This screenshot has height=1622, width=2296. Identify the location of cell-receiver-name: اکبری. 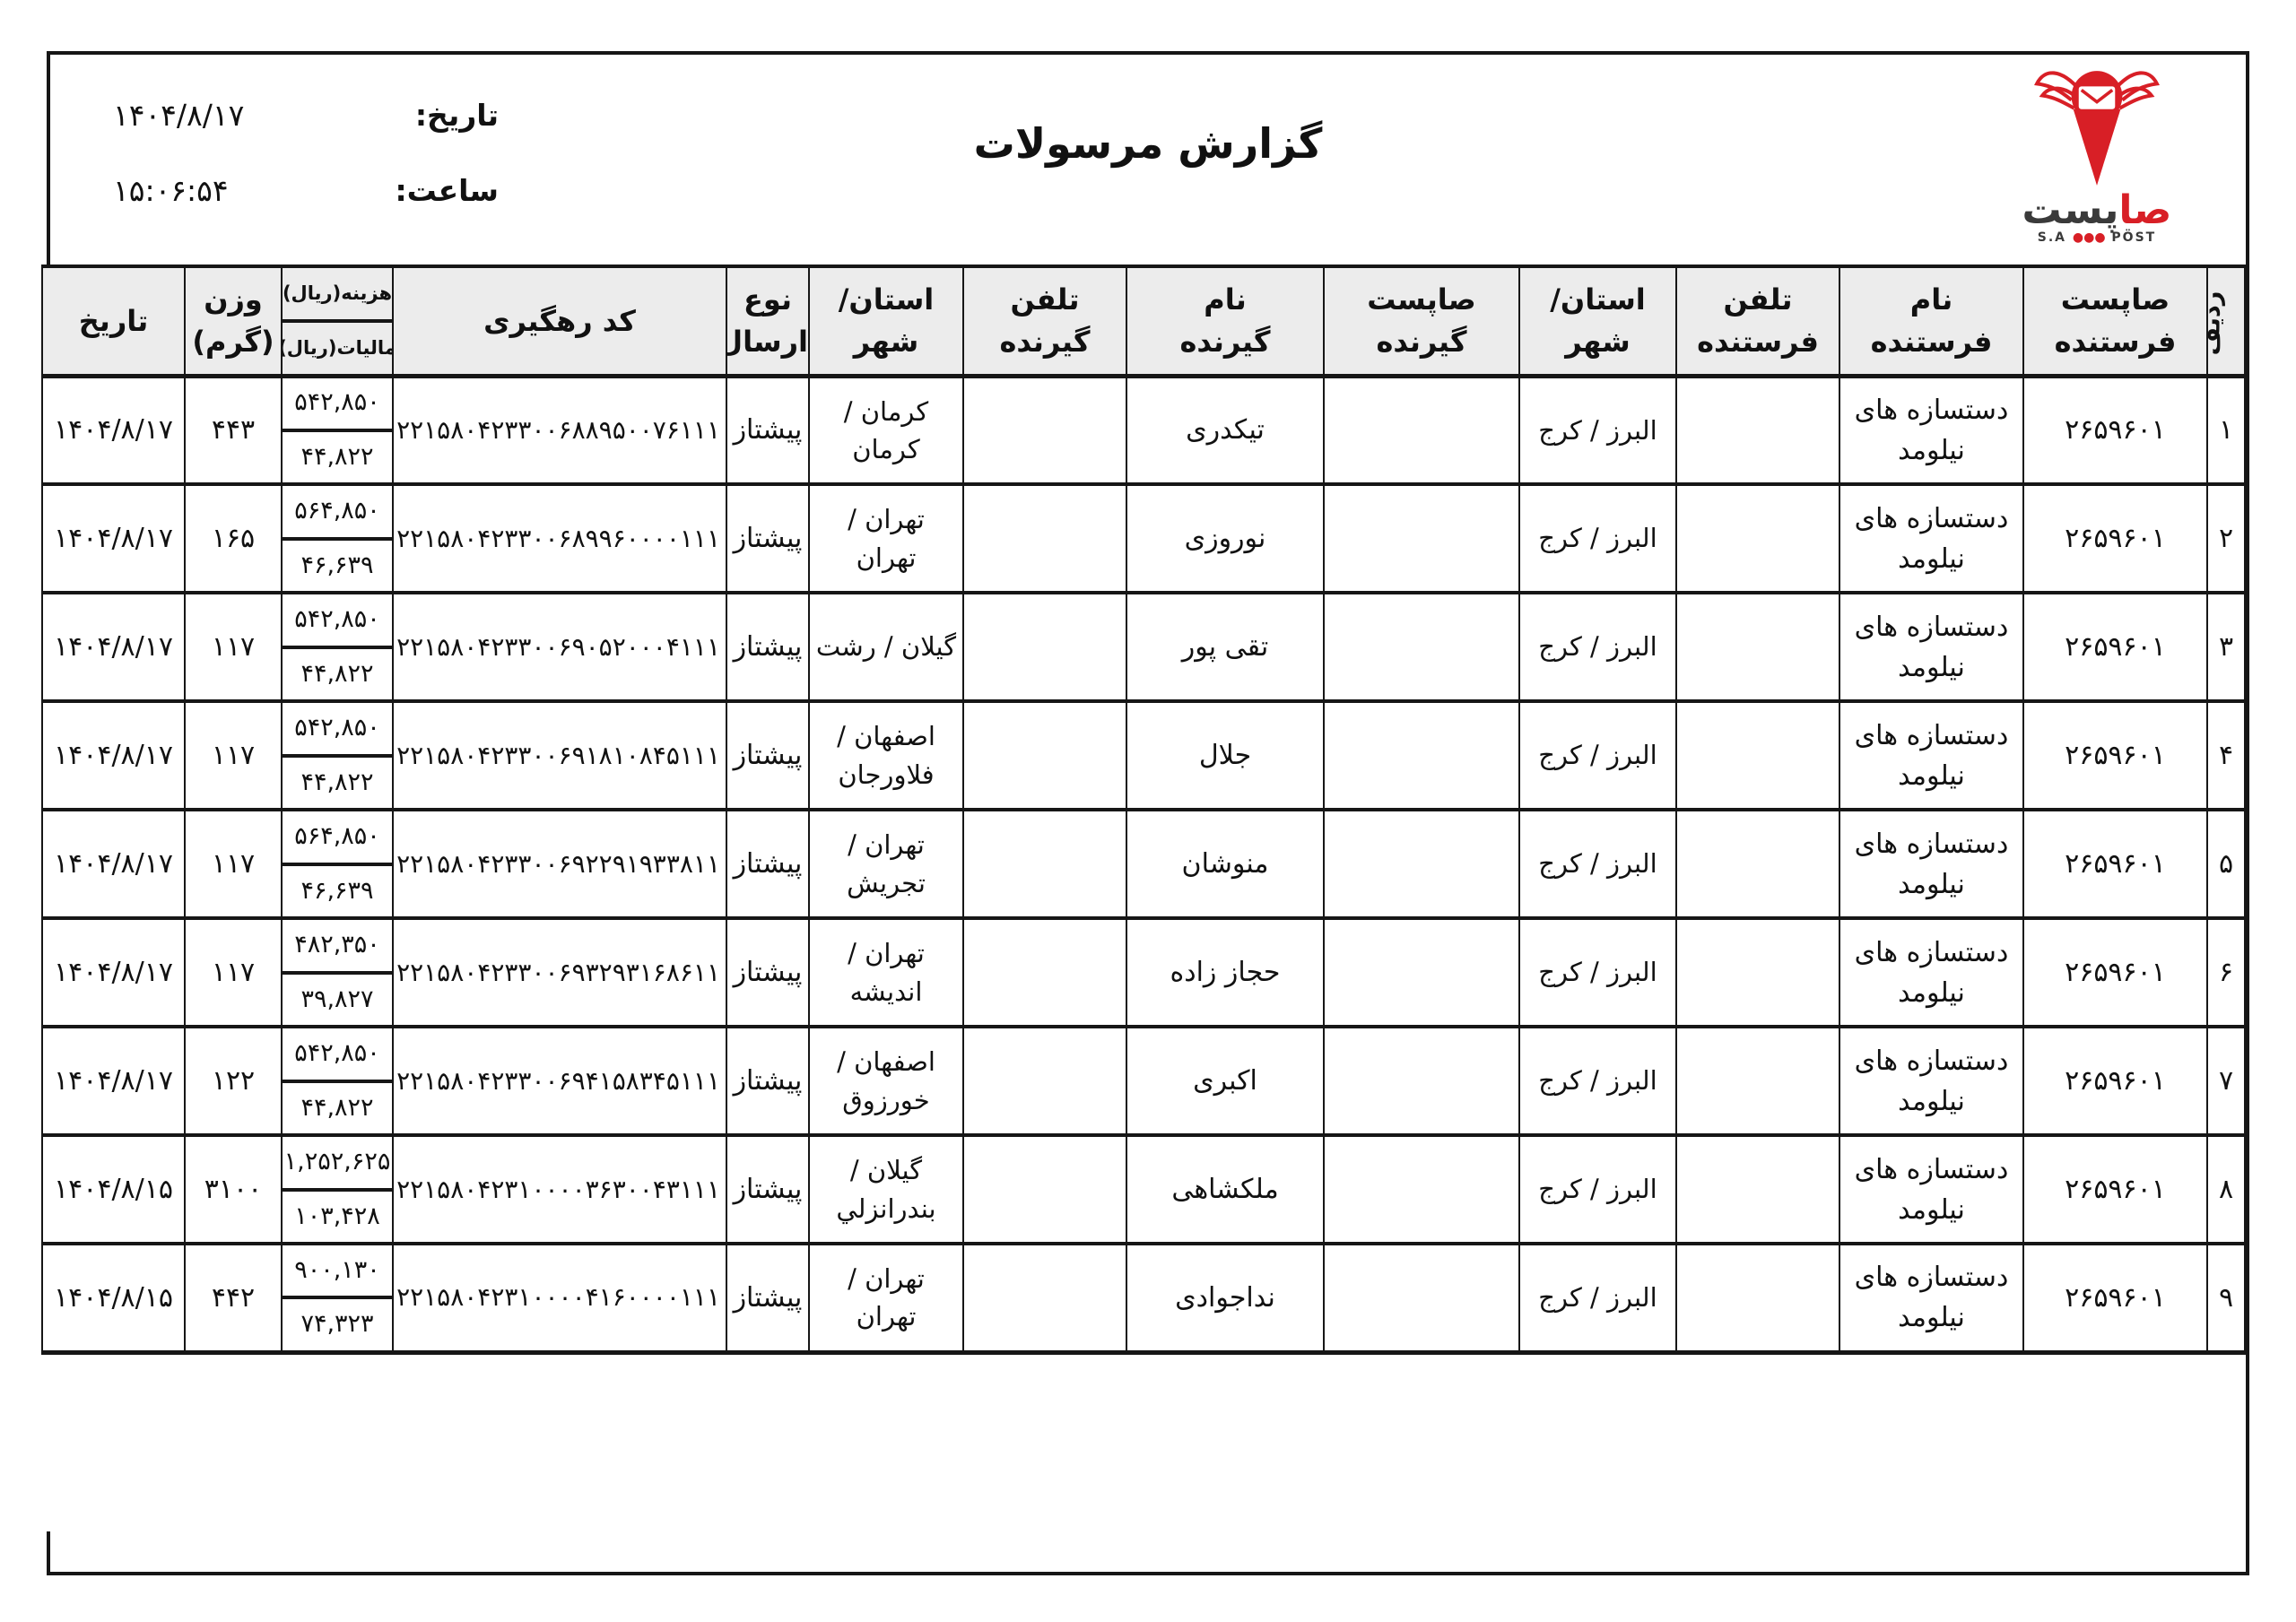
(1225, 1081).